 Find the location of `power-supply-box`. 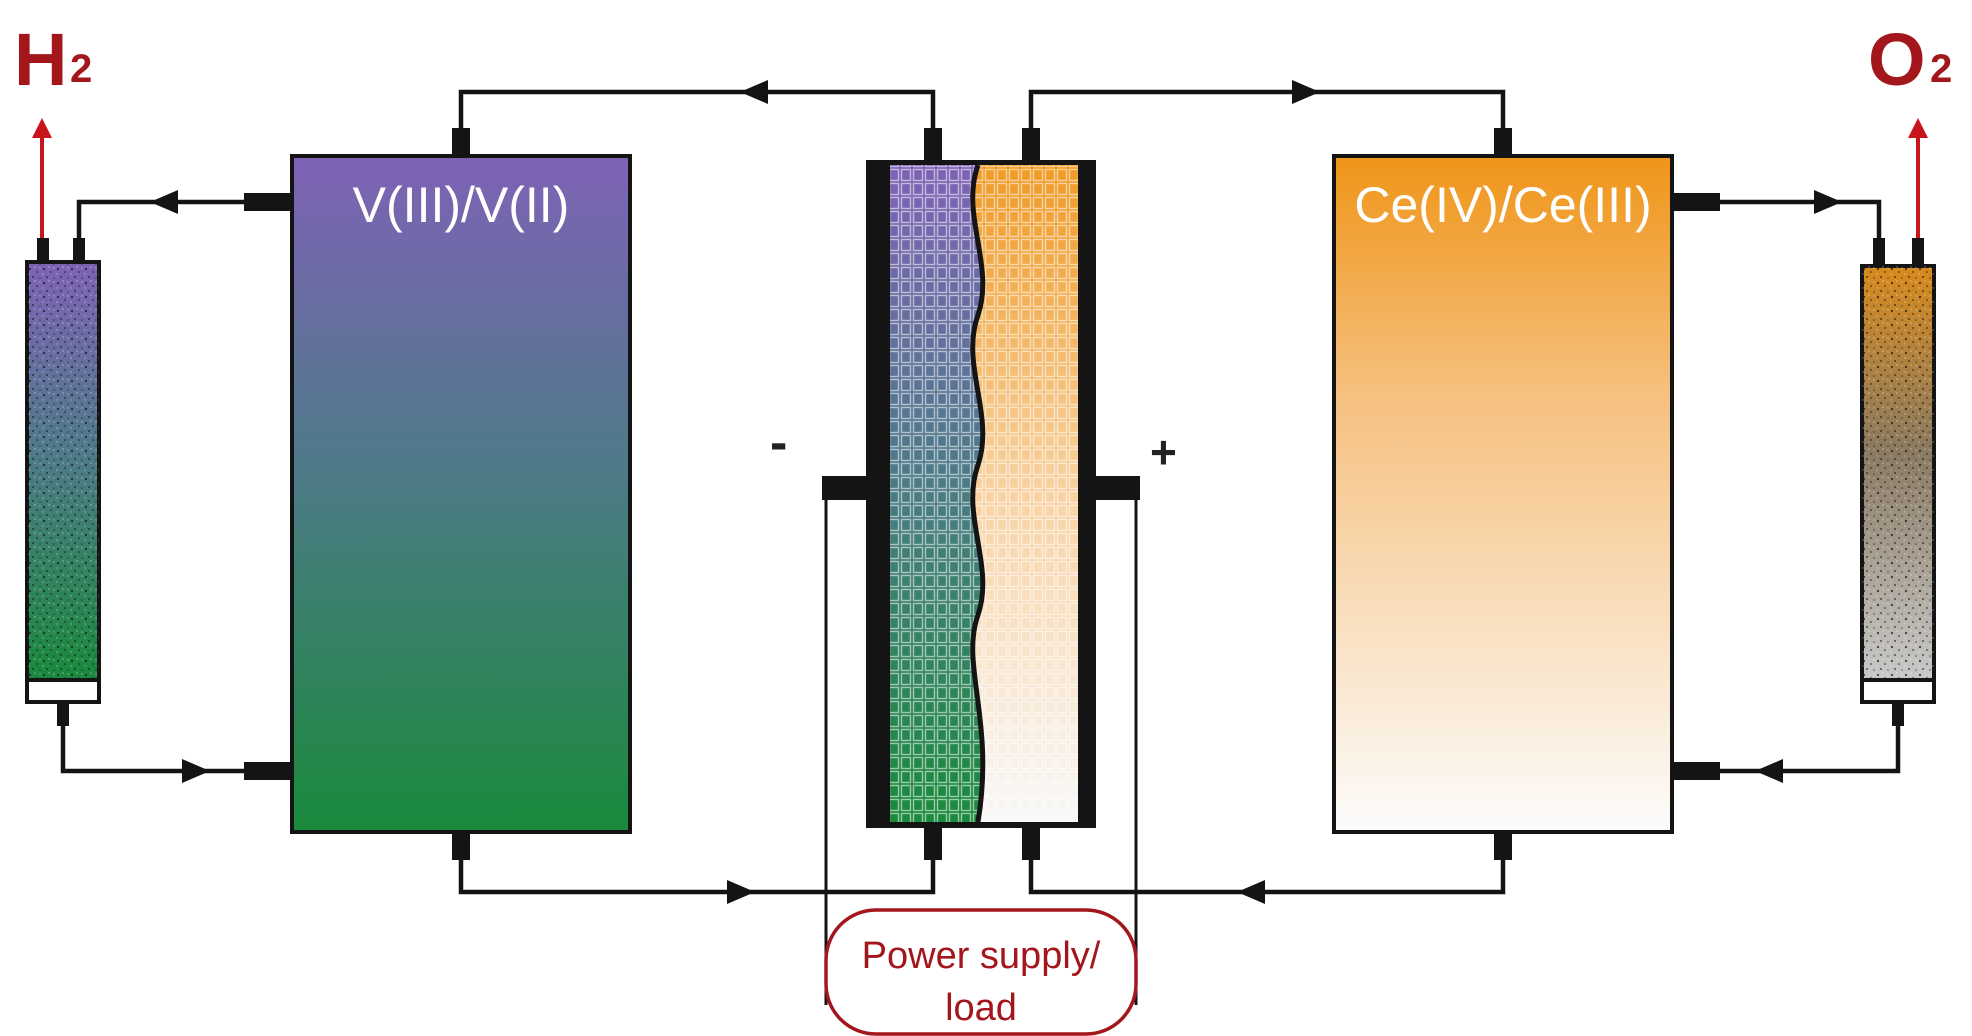

power-supply-box is located at coordinates (981, 972).